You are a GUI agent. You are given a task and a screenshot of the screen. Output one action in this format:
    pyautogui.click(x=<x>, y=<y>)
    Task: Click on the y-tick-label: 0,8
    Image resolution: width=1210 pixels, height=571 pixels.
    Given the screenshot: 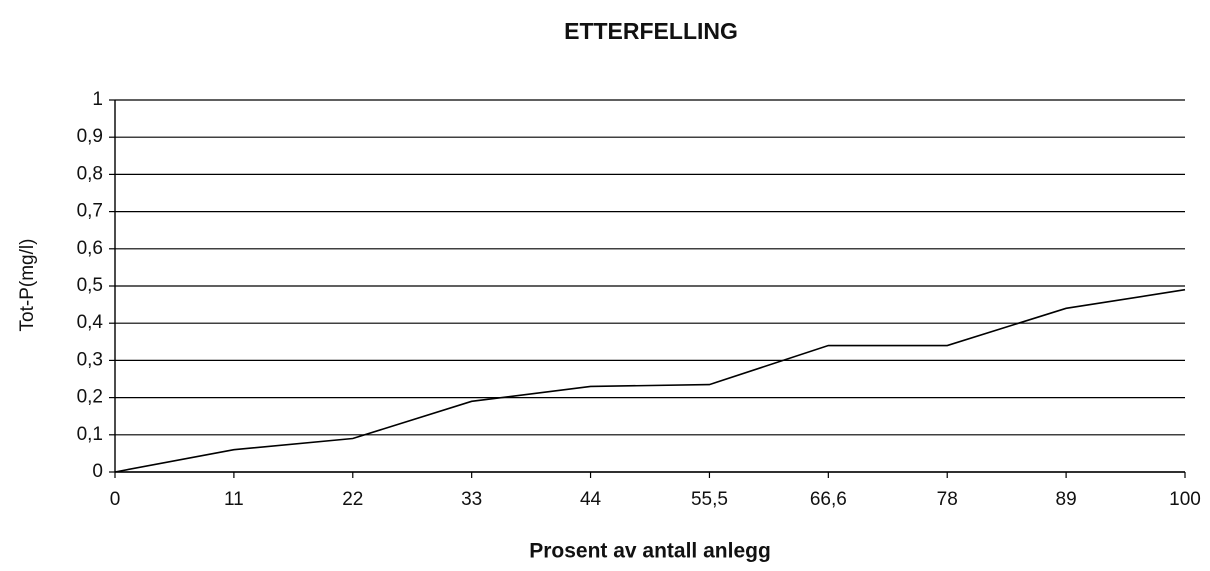 What is the action you would take?
    pyautogui.click(x=90, y=173)
    